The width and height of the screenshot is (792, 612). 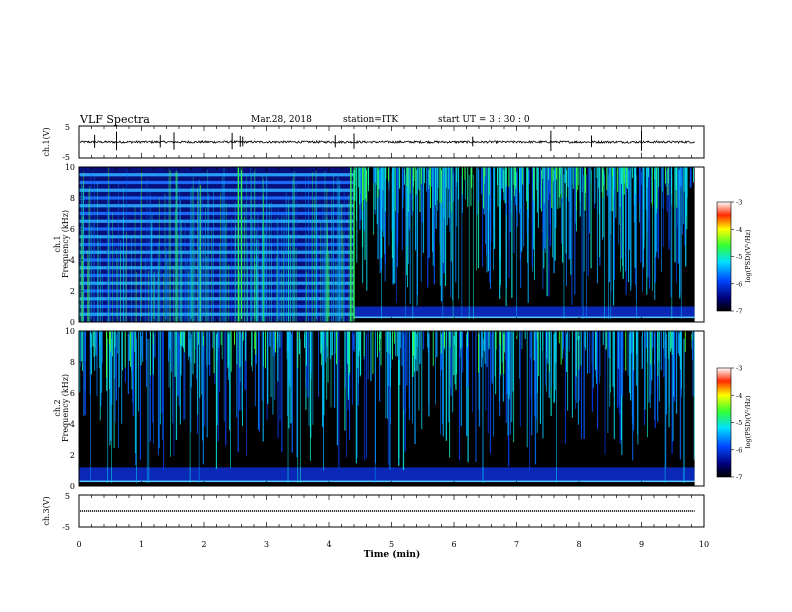 What do you see at coordinates (65, 408) in the screenshot?
I see `ch2-spectrogram-ylabel-2: Frequency (kHz)` at bounding box center [65, 408].